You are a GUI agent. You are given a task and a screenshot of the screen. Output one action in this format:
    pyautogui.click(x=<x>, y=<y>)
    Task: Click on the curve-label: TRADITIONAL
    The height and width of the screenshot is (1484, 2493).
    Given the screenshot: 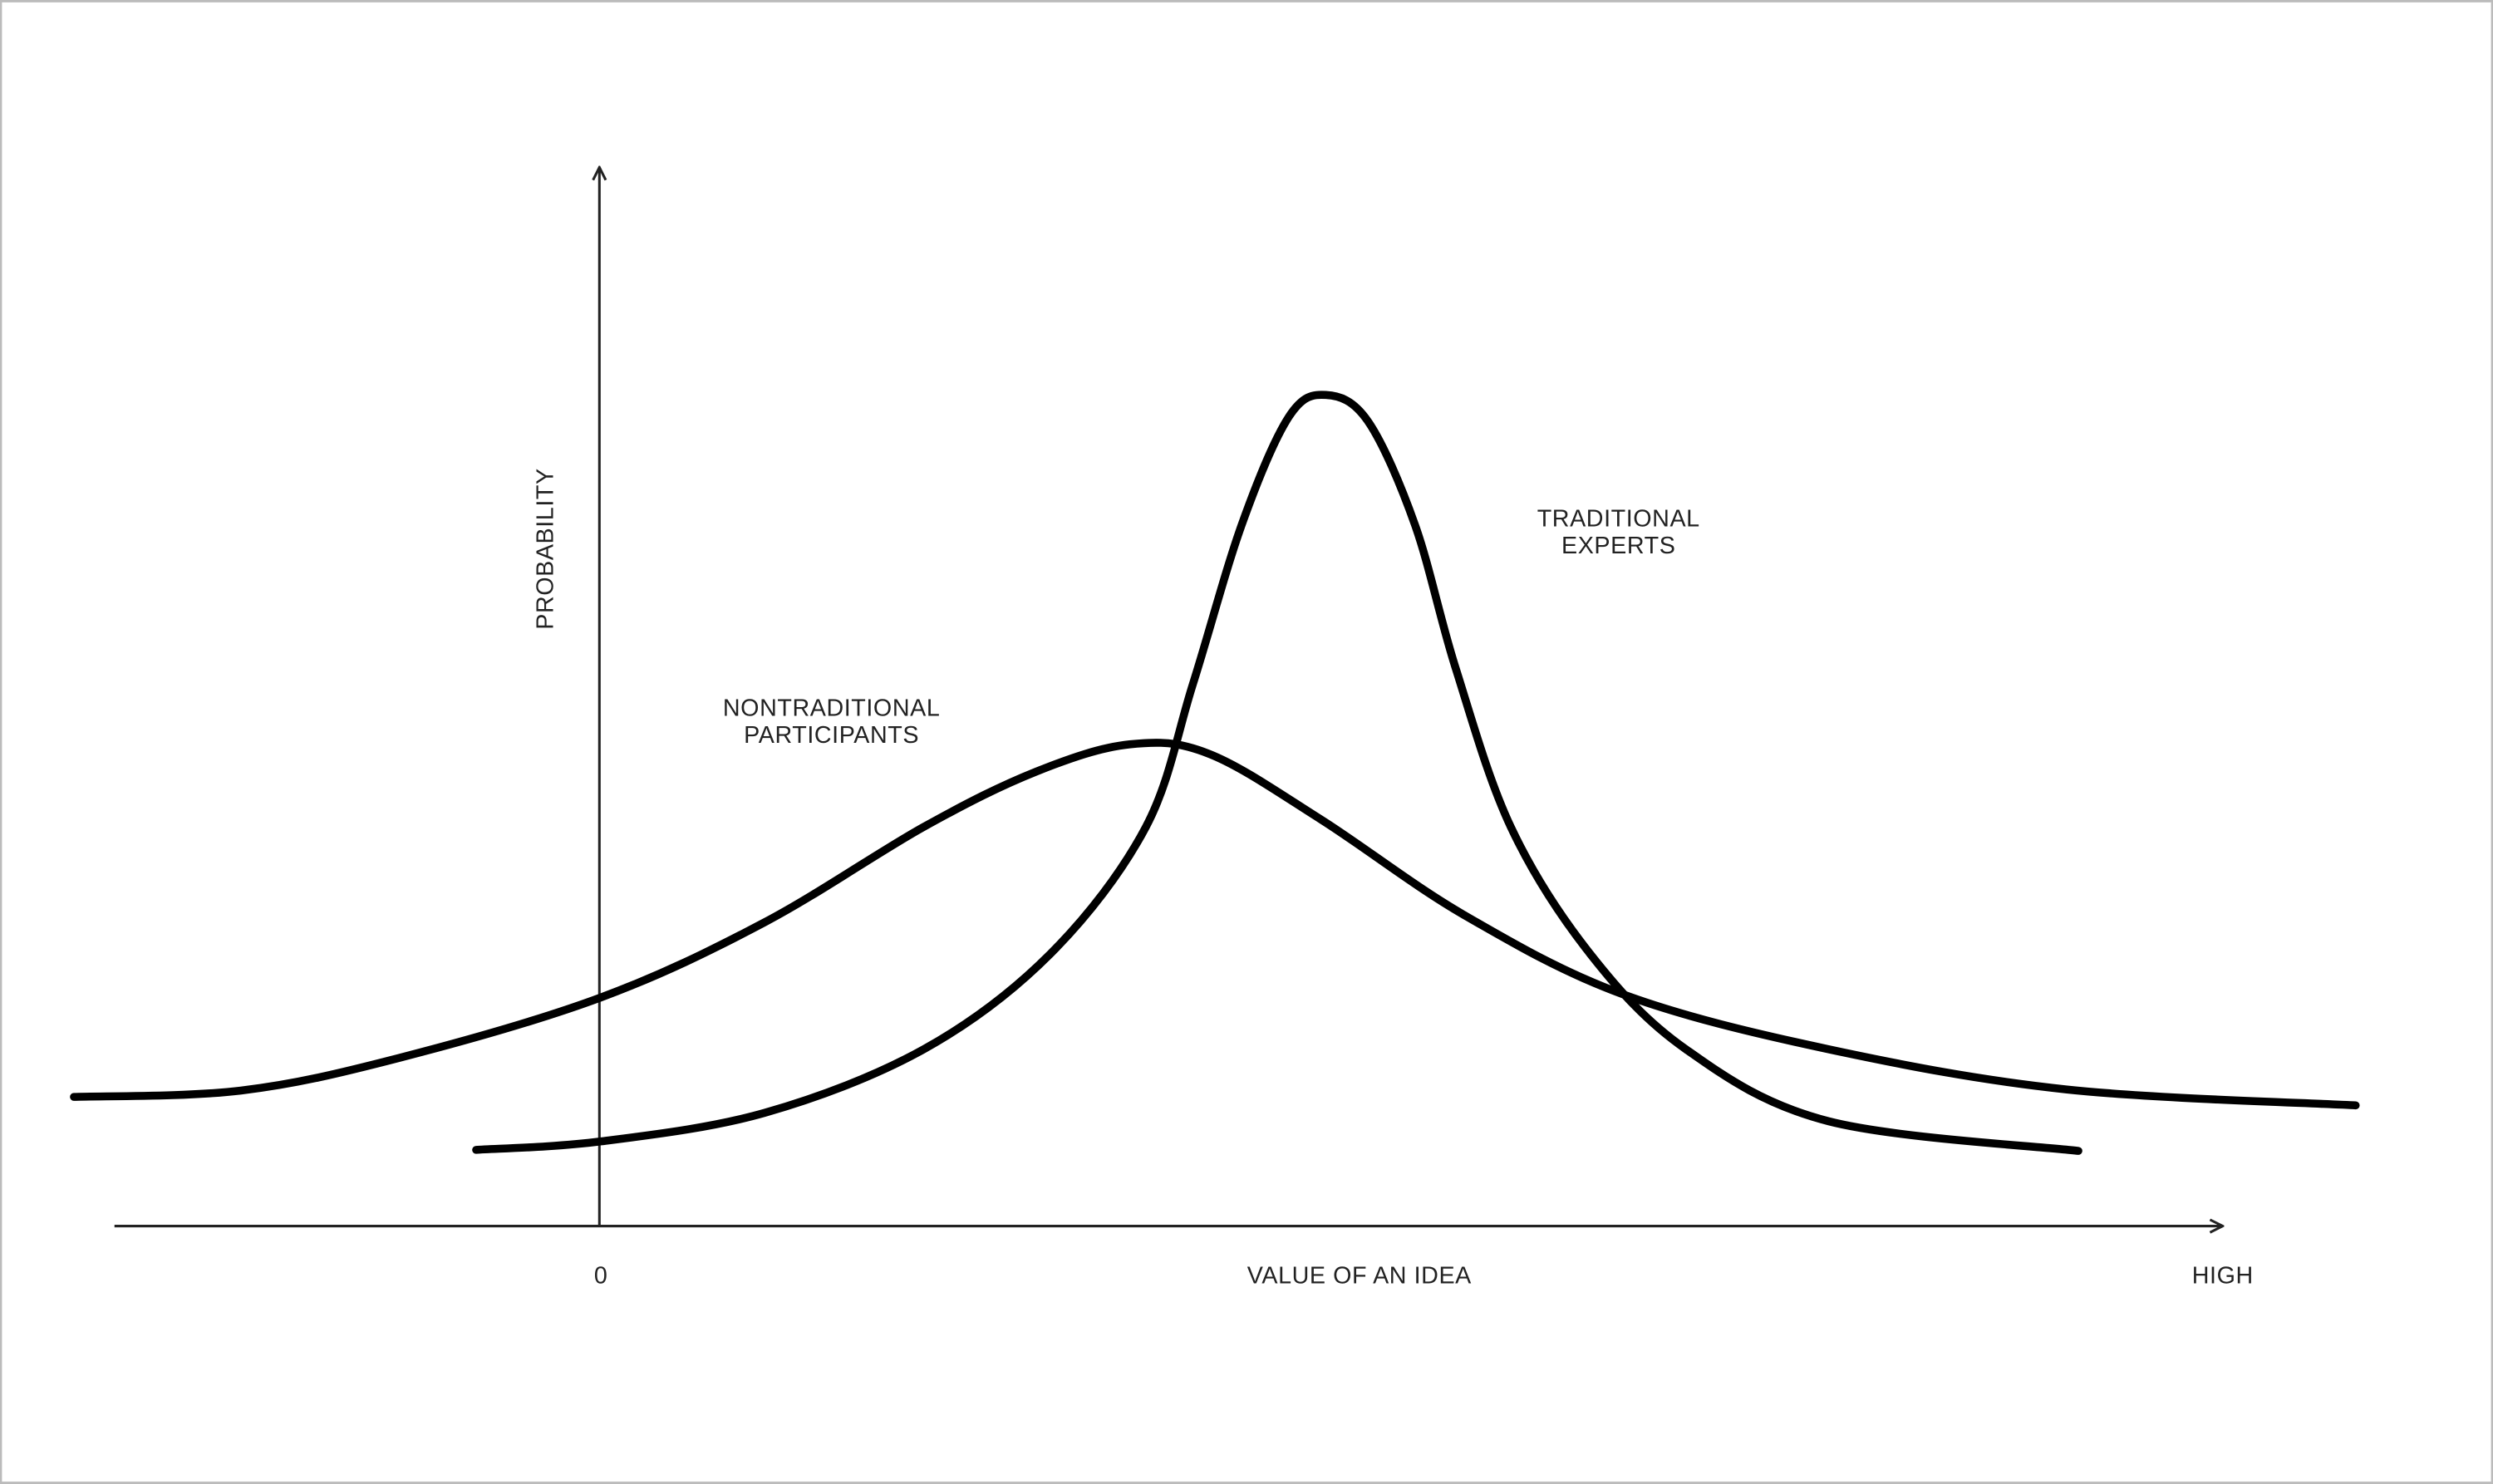 What is the action you would take?
    pyautogui.click(x=1618, y=519)
    